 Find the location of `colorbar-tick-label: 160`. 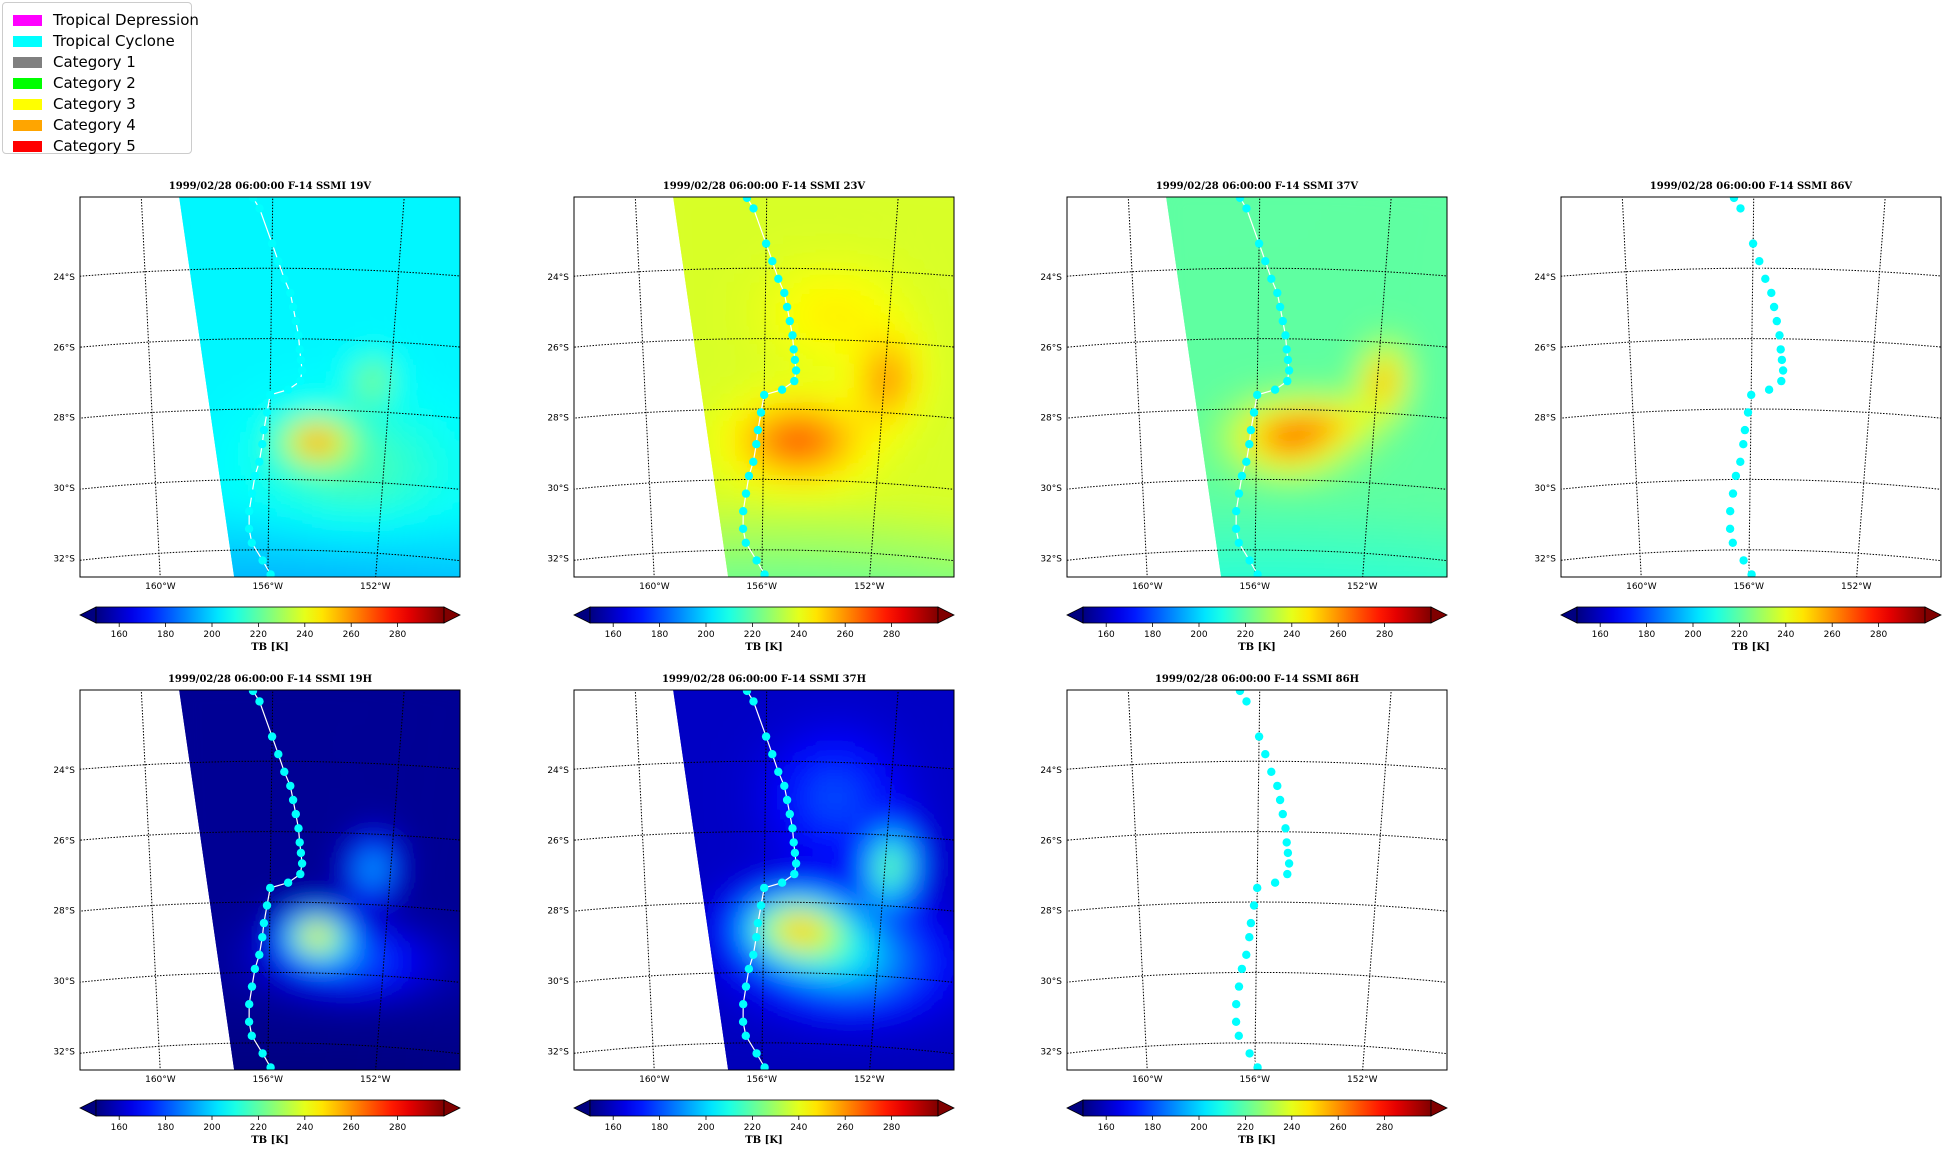

colorbar-tick-label: 160 is located at coordinates (119, 635).